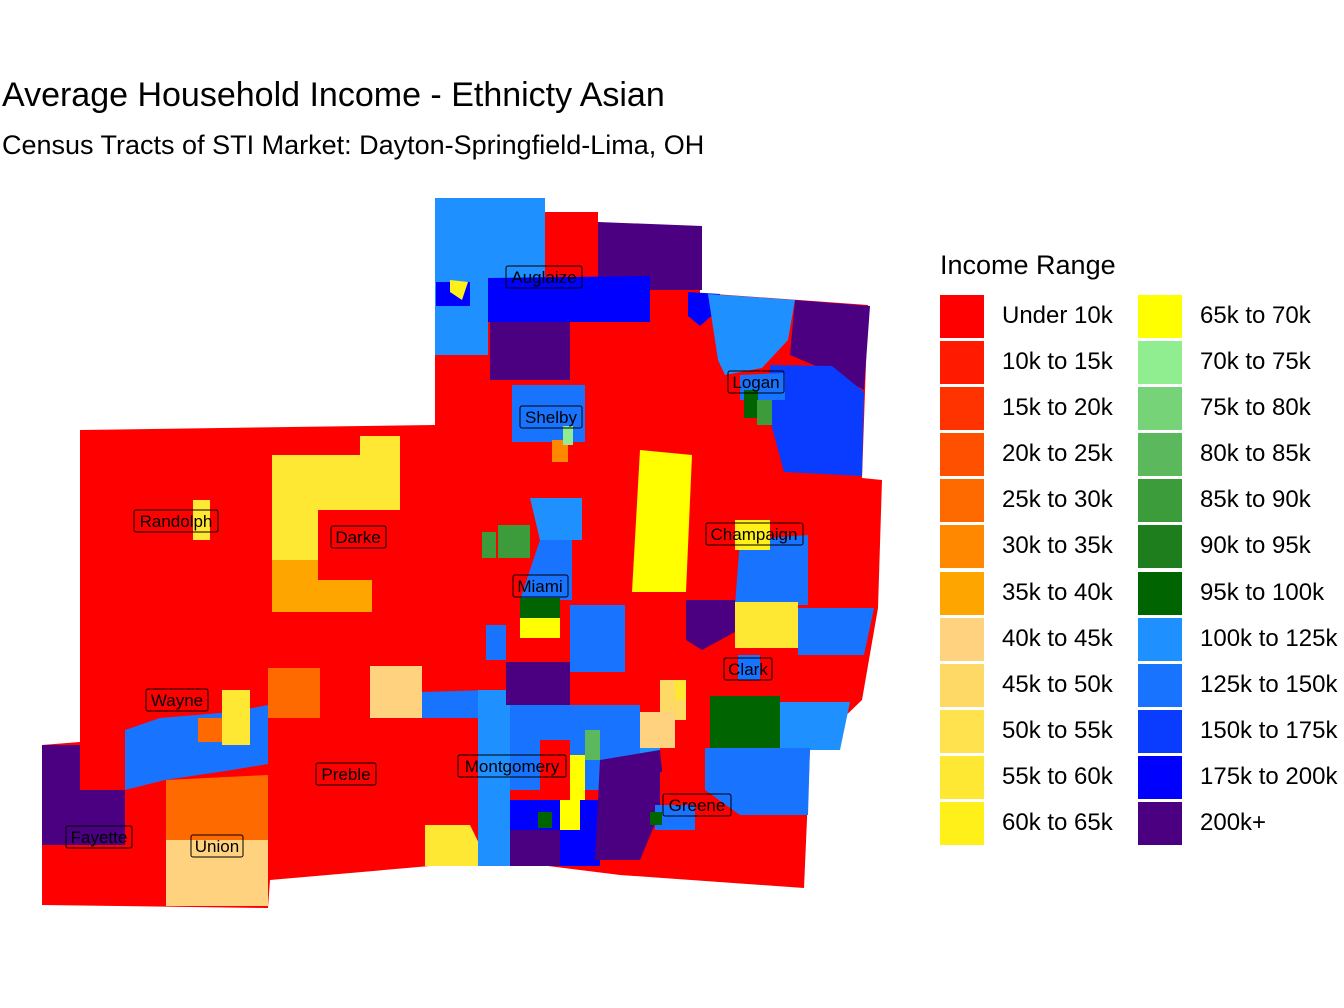  Describe the element at coordinates (1269, 776) in the screenshot. I see `legend-label: 175k to 200k` at that location.